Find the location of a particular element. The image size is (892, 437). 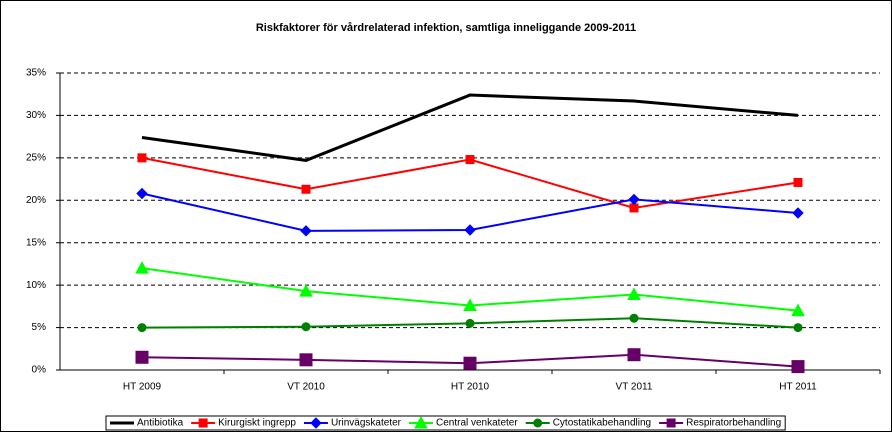

x-tick-label: HT 2011 is located at coordinates (798, 387).